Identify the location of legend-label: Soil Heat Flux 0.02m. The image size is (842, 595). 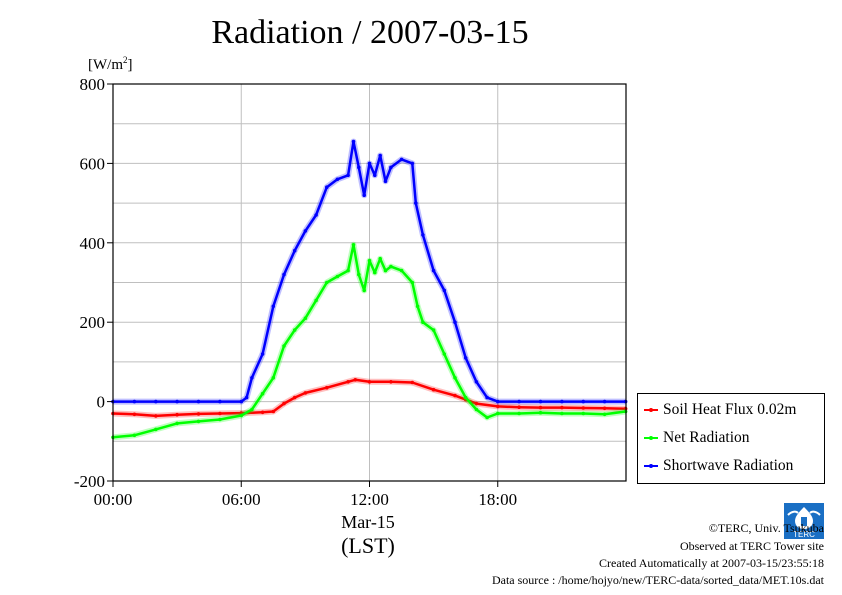
(730, 409).